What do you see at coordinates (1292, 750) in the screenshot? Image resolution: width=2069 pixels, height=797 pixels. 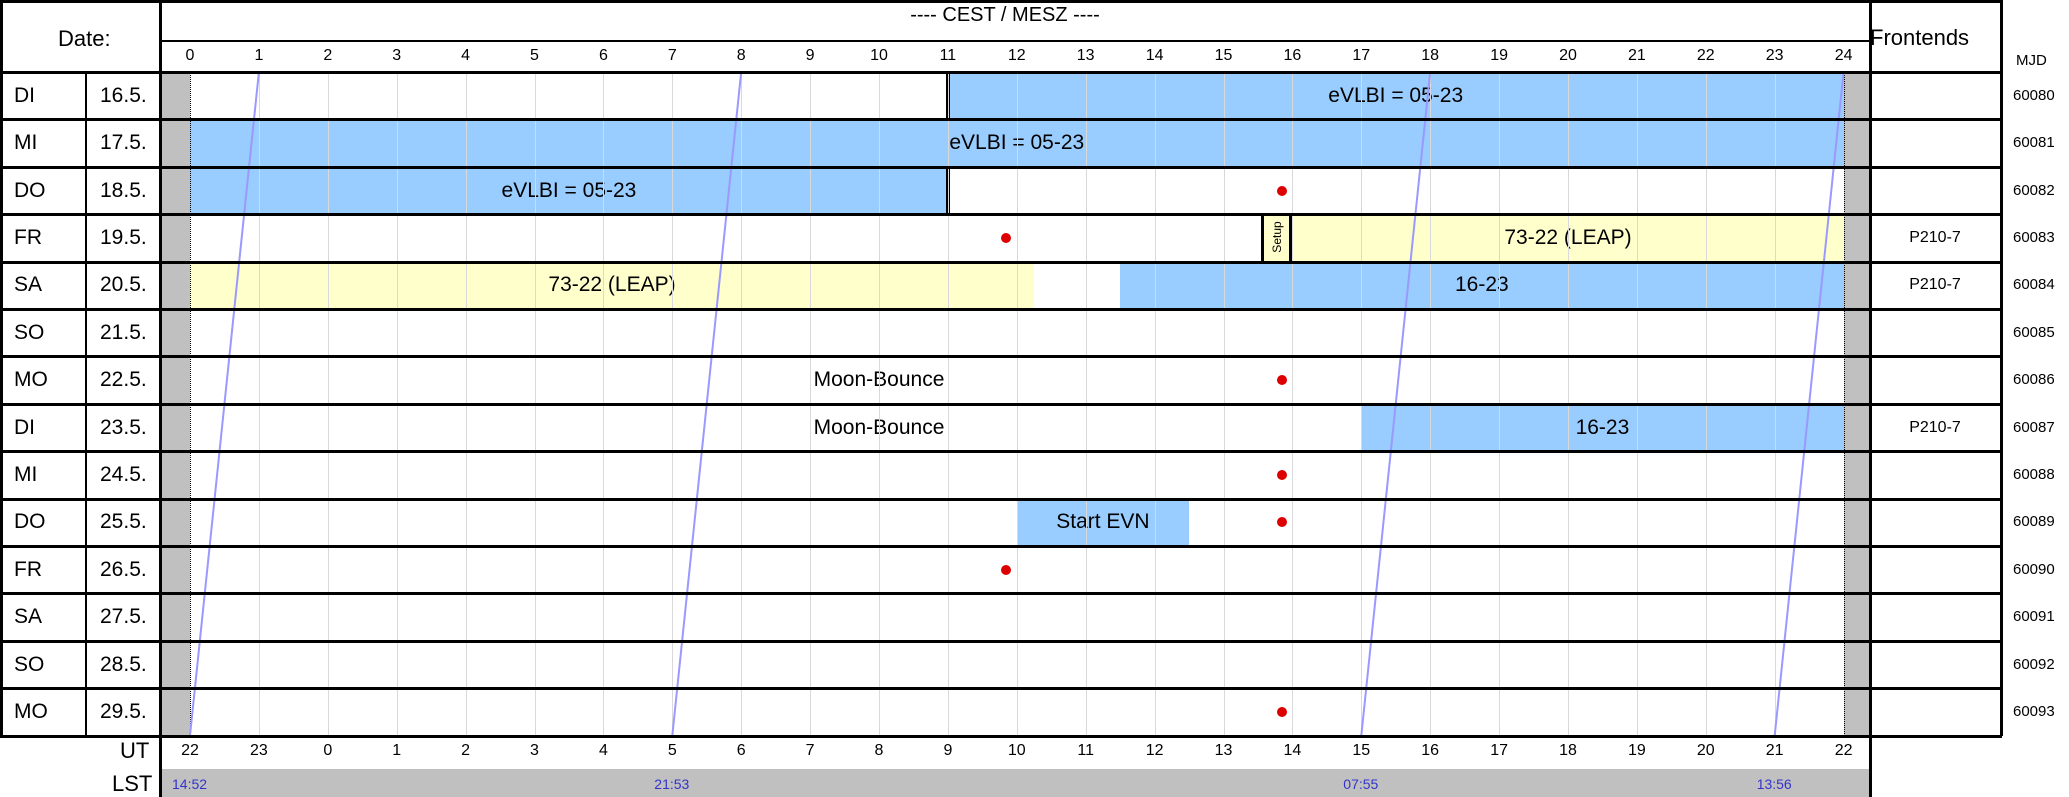 I see `ut-hour-label: 14` at bounding box center [1292, 750].